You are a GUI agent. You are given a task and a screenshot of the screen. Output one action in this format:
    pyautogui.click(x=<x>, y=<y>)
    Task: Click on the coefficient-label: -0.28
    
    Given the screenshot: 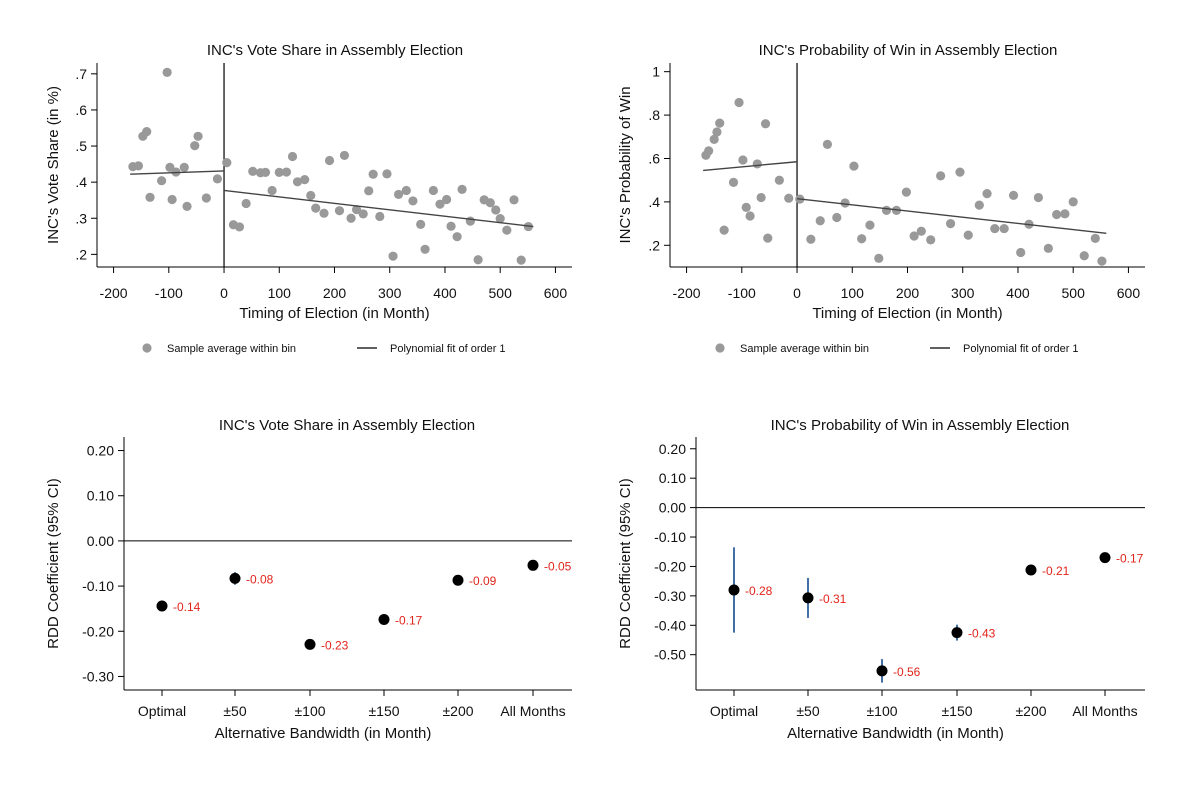 What is the action you would take?
    pyautogui.click(x=759, y=591)
    